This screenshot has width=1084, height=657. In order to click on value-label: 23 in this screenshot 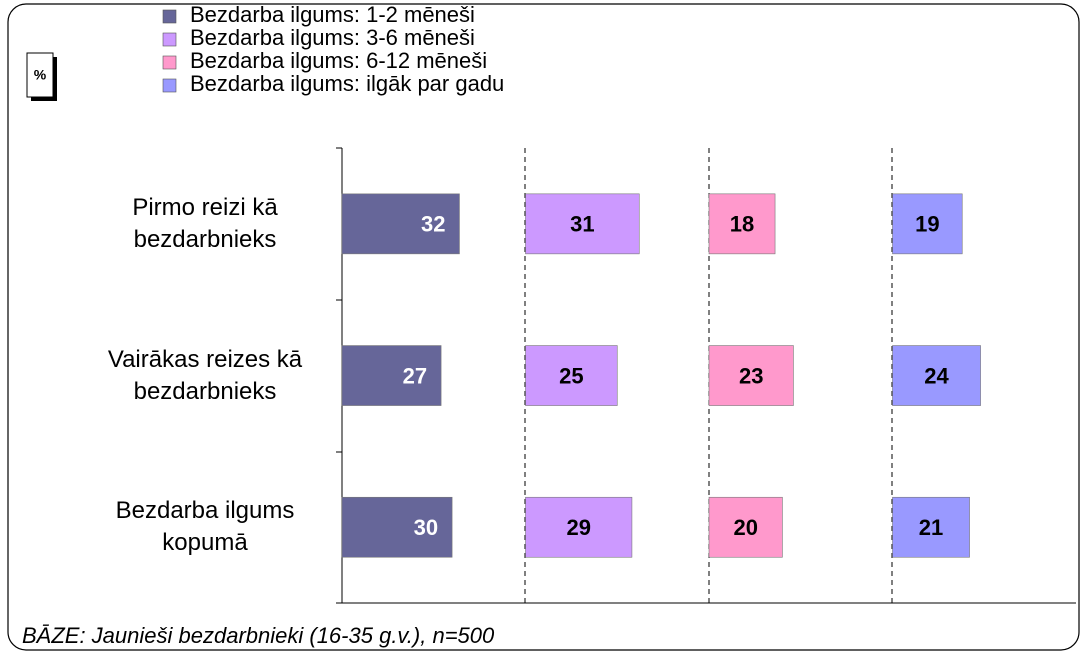, I will do `click(751, 375)`.